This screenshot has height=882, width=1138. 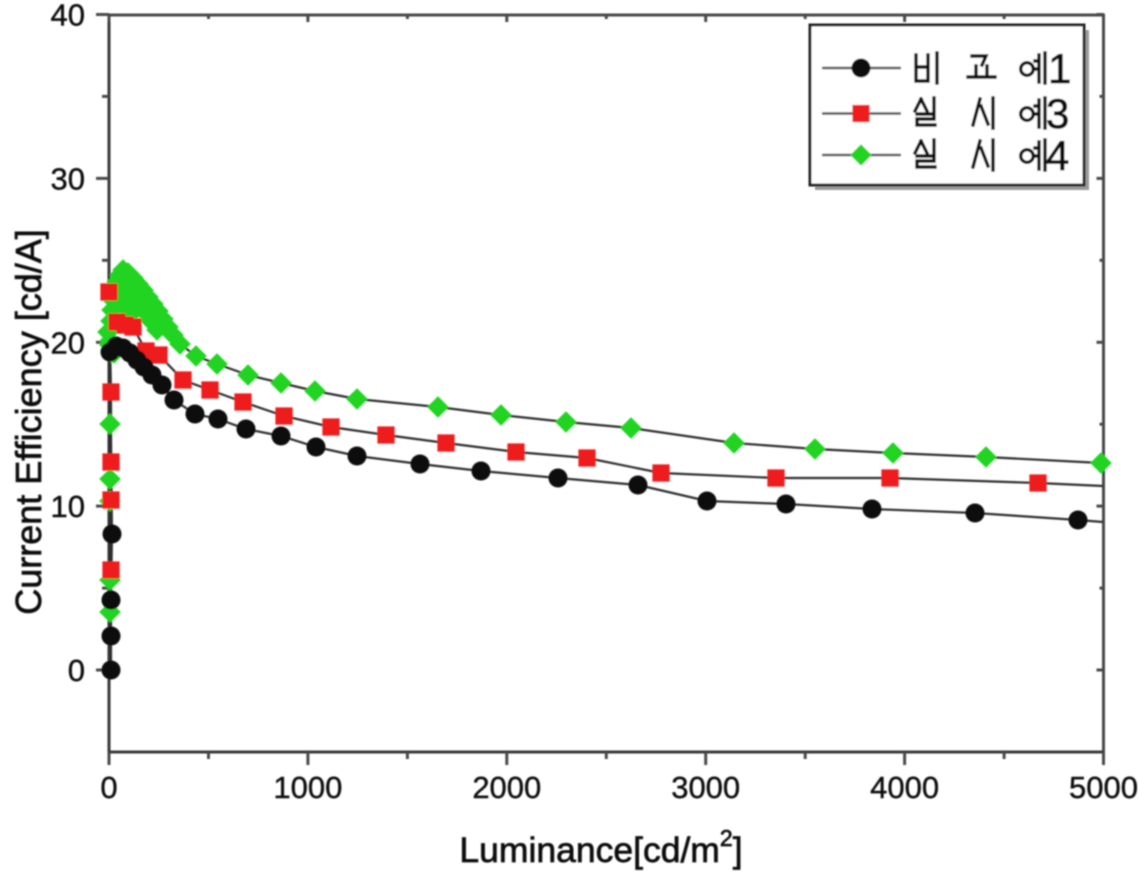 I want to click on svg-text: 40, so click(x=68, y=16).